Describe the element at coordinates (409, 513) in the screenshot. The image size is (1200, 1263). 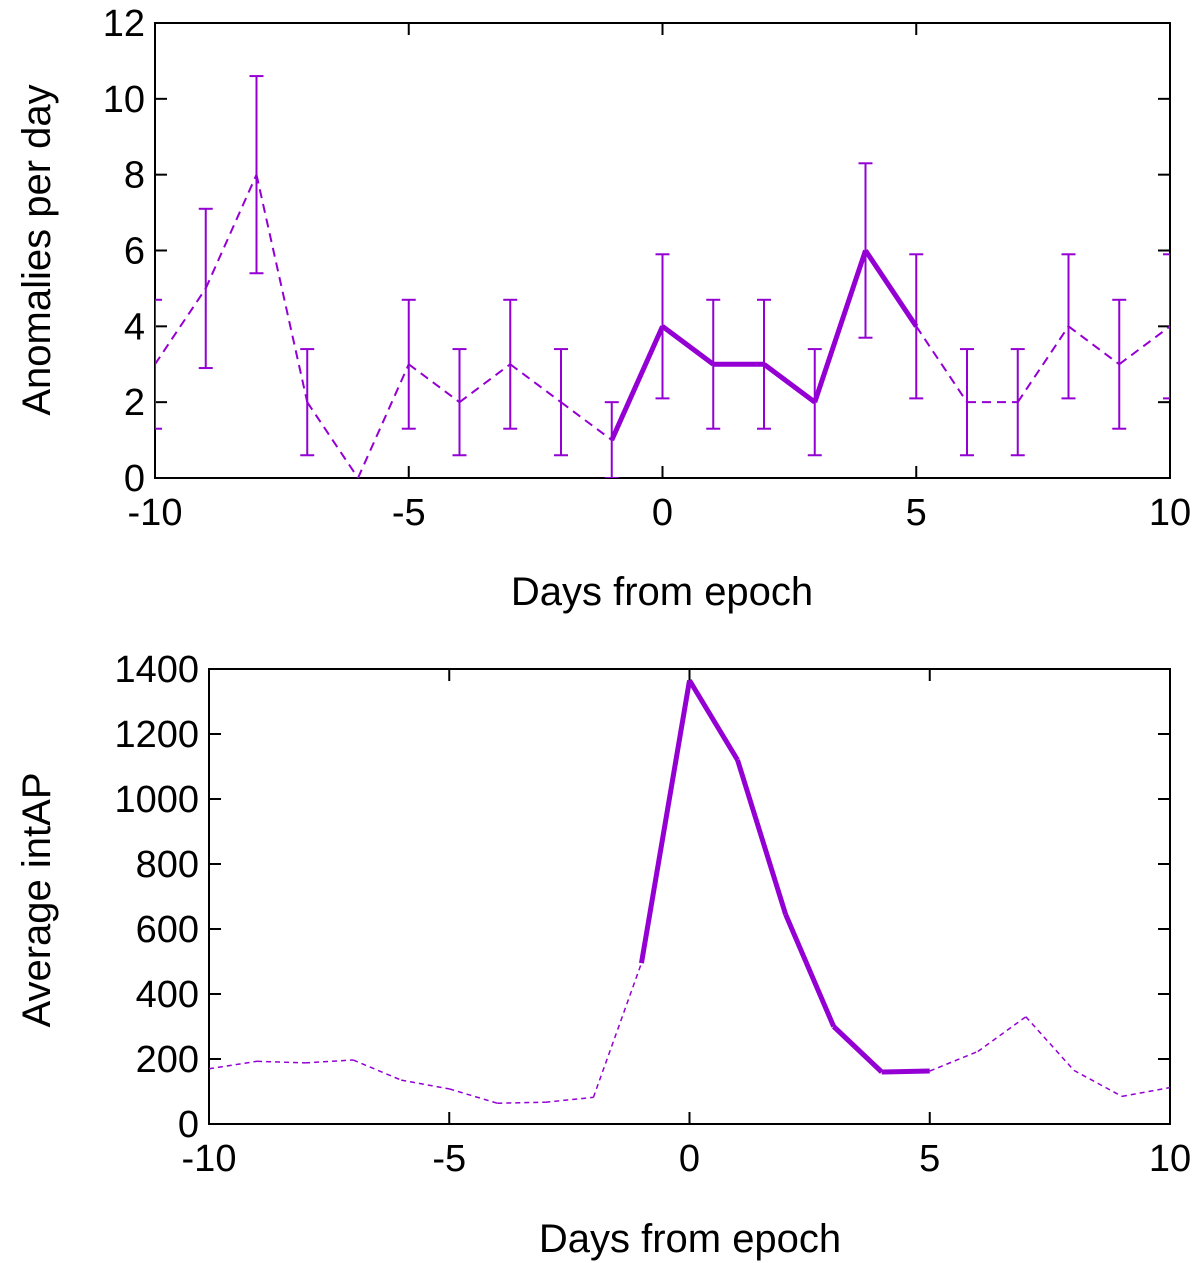
I see `top-x-tick-label: -5` at that location.